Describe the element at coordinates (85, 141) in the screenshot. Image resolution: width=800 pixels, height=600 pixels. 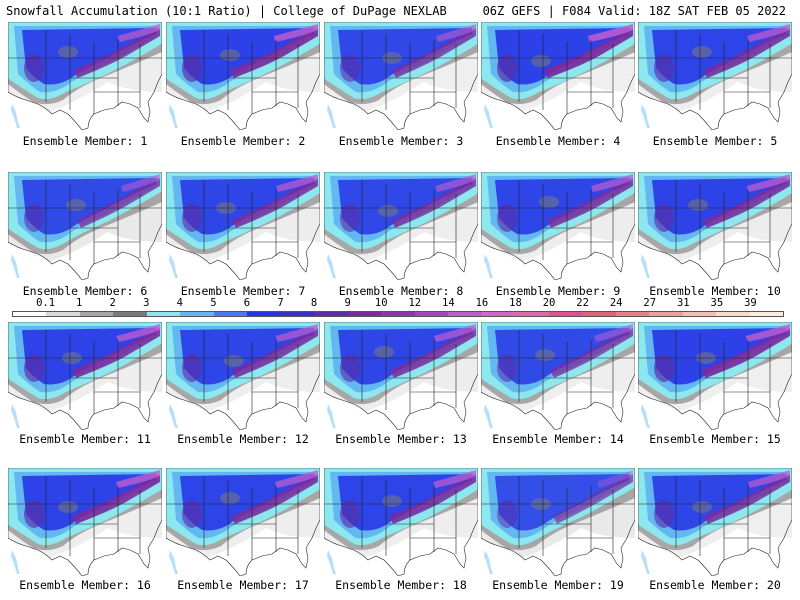
I see `ensemble-member-label: Ensemble Member: 1` at that location.